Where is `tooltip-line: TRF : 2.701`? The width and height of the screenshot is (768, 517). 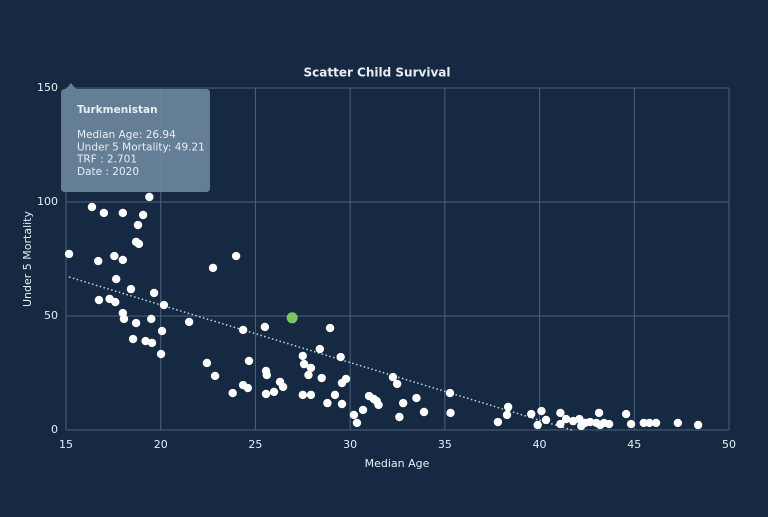
tooltip-line: TRF : 2.701 is located at coordinates (106, 160).